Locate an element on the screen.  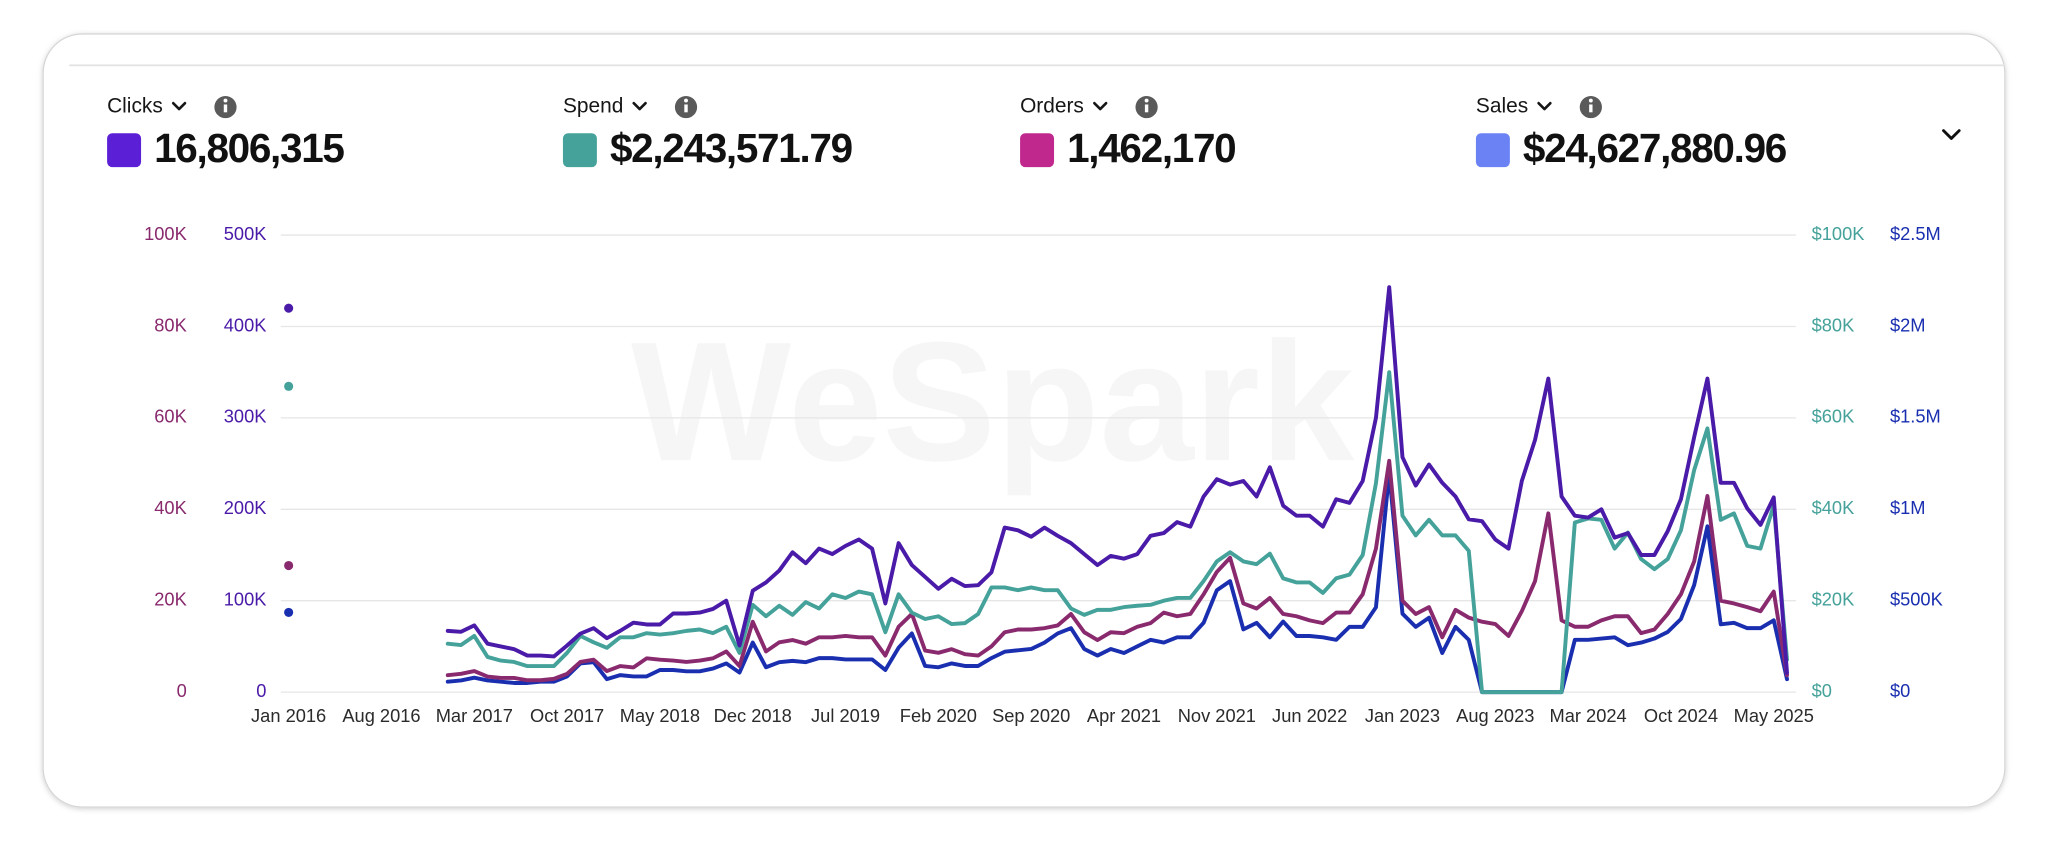
y-tick-label: 200K is located at coordinates (245, 507).